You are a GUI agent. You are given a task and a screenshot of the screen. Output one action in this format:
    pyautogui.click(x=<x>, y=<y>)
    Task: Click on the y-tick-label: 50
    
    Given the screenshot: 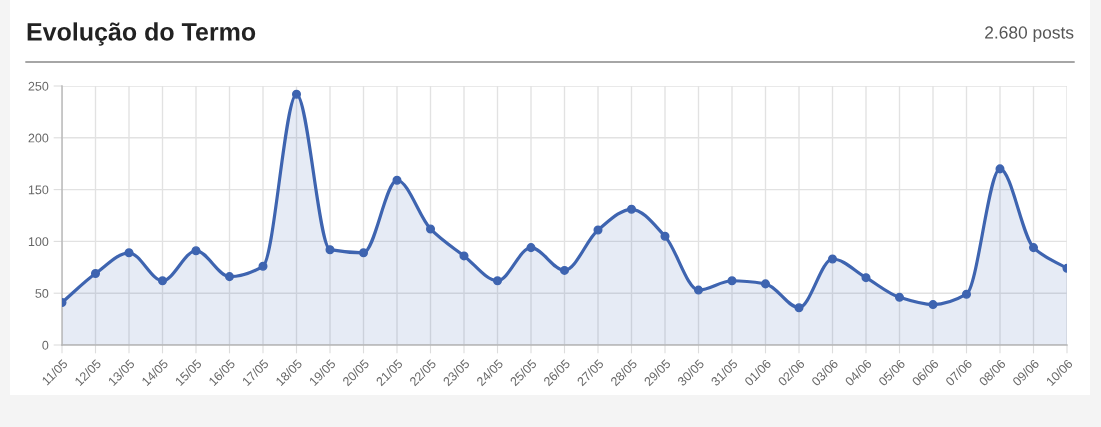 What is the action you would take?
    pyautogui.click(x=42, y=293)
    